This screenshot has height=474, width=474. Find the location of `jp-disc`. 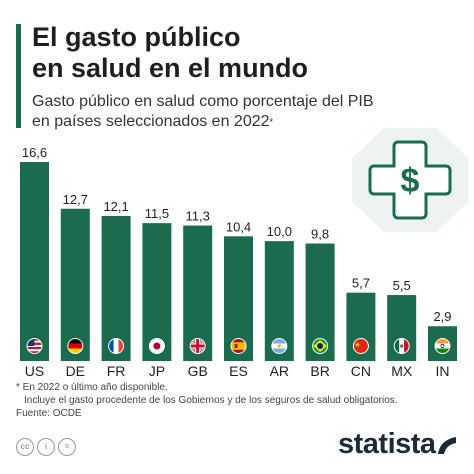

jp-disc is located at coordinates (157, 346).